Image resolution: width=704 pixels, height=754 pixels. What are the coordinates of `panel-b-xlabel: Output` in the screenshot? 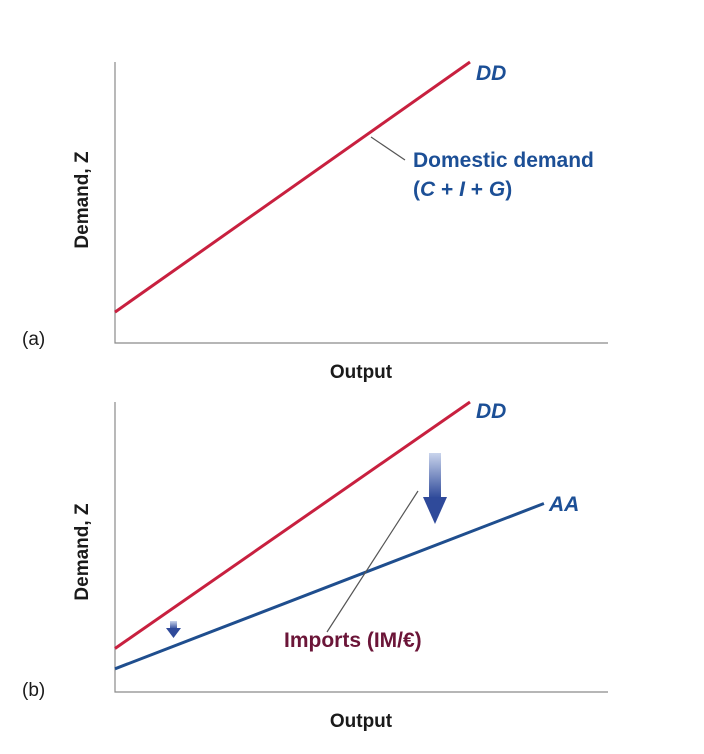 It's located at (361, 721).